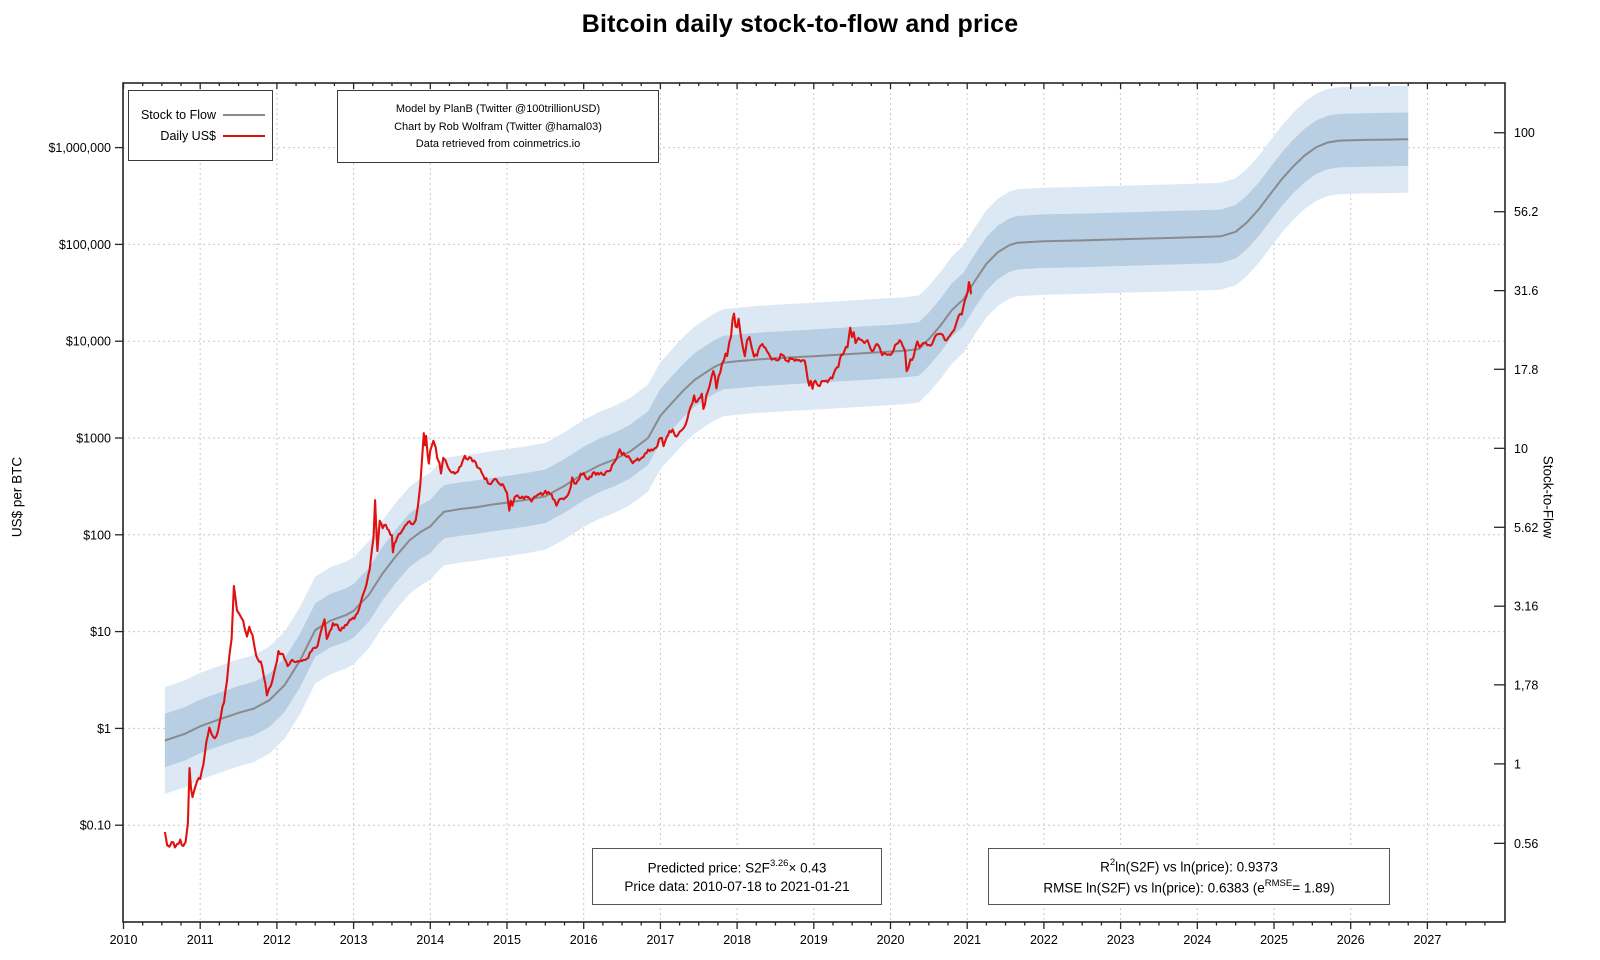 The image size is (1600, 960). What do you see at coordinates (1526, 685) in the screenshot?
I see `y-right-tick-label-1.78: 1,78` at bounding box center [1526, 685].